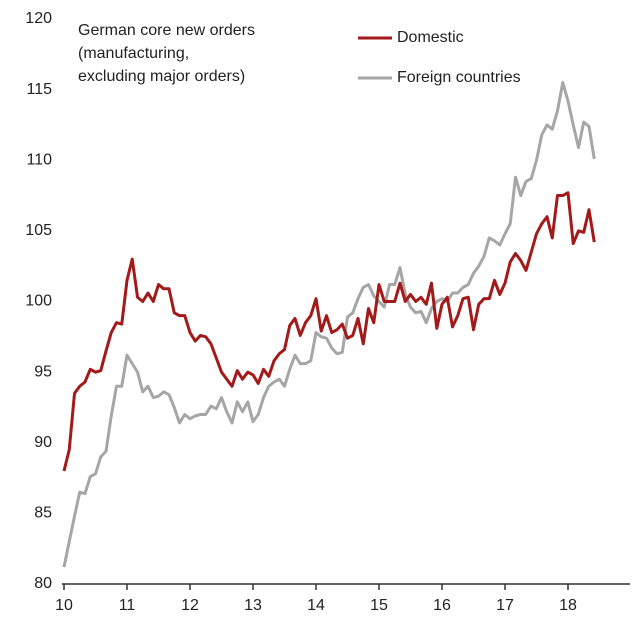 The image size is (636, 621). Describe the element at coordinates (38, 230) in the screenshot. I see `y-tick-label: 105` at that location.